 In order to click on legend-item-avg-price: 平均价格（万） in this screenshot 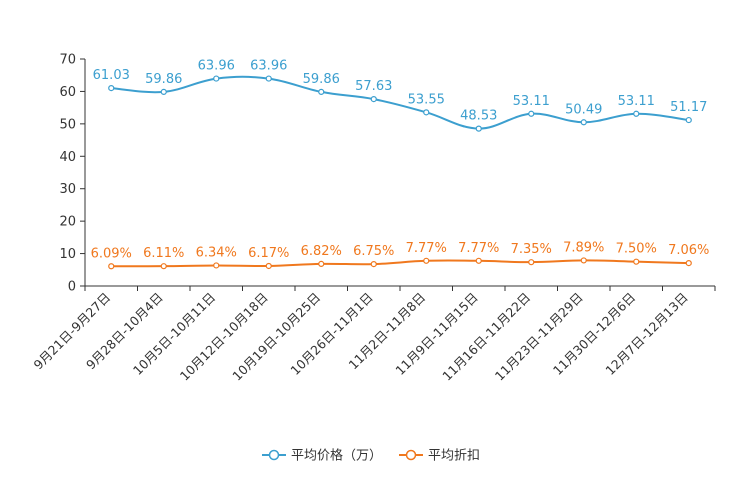, I will do `click(322, 456)`.